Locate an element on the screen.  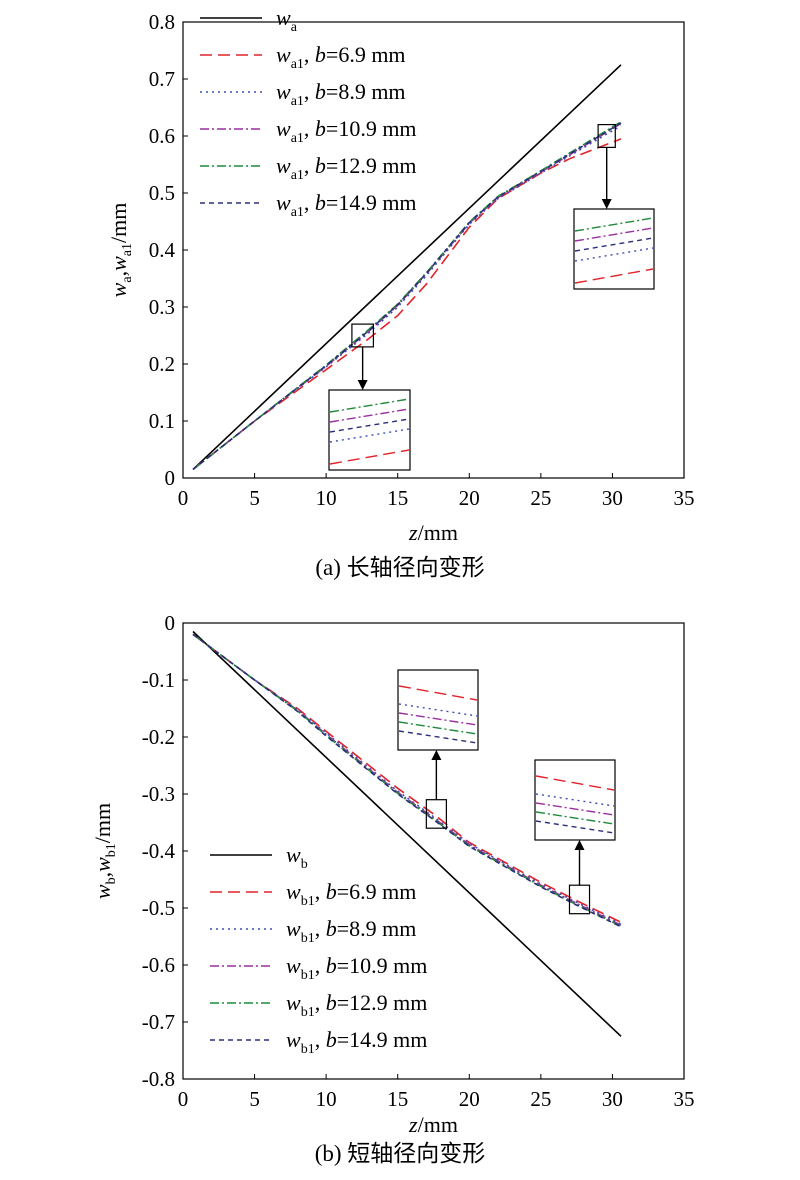
x-tick-label: 35 is located at coordinates (684, 1099).